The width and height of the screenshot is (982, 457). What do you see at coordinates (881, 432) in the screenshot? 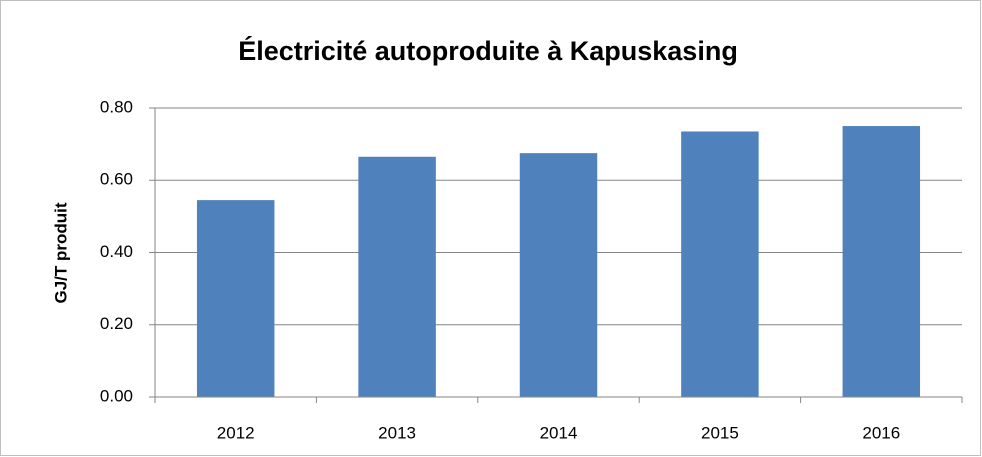
I see `x-tick-label: 2016` at bounding box center [881, 432].